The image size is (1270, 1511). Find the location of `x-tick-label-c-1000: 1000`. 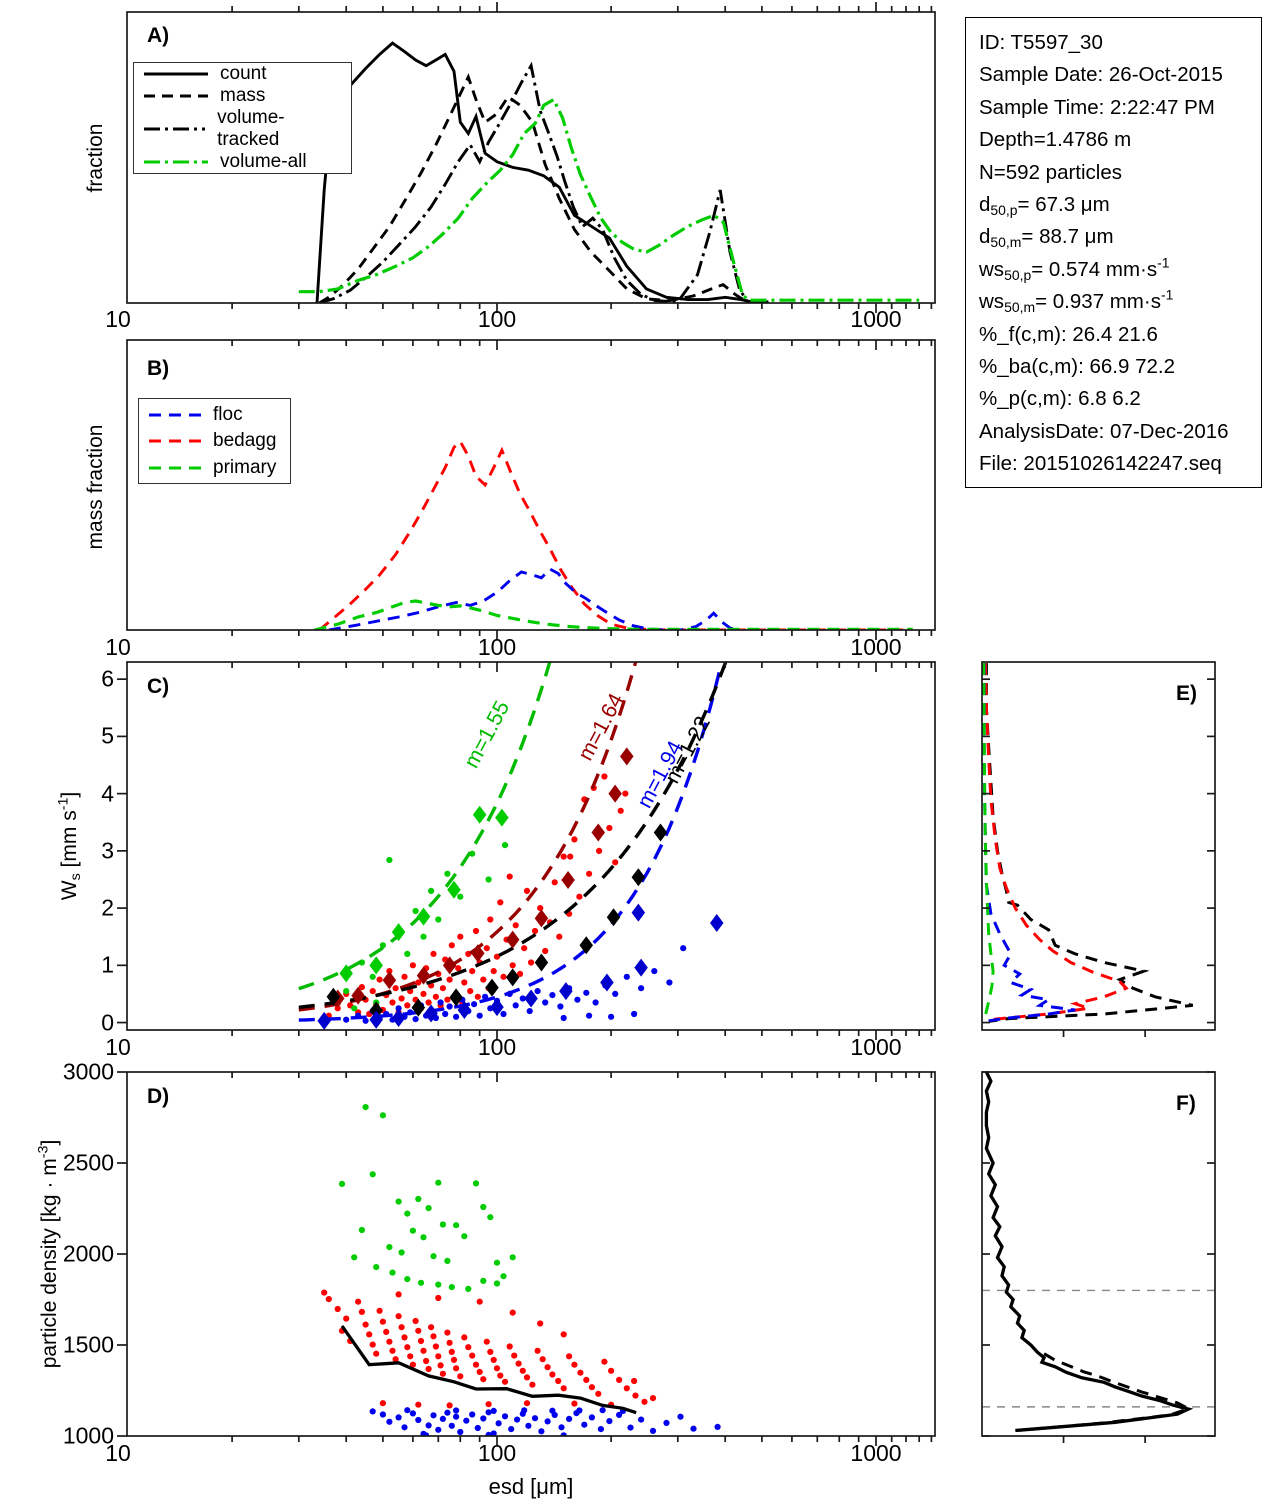

x-tick-label-c-1000: 1000 is located at coordinates (876, 1047).